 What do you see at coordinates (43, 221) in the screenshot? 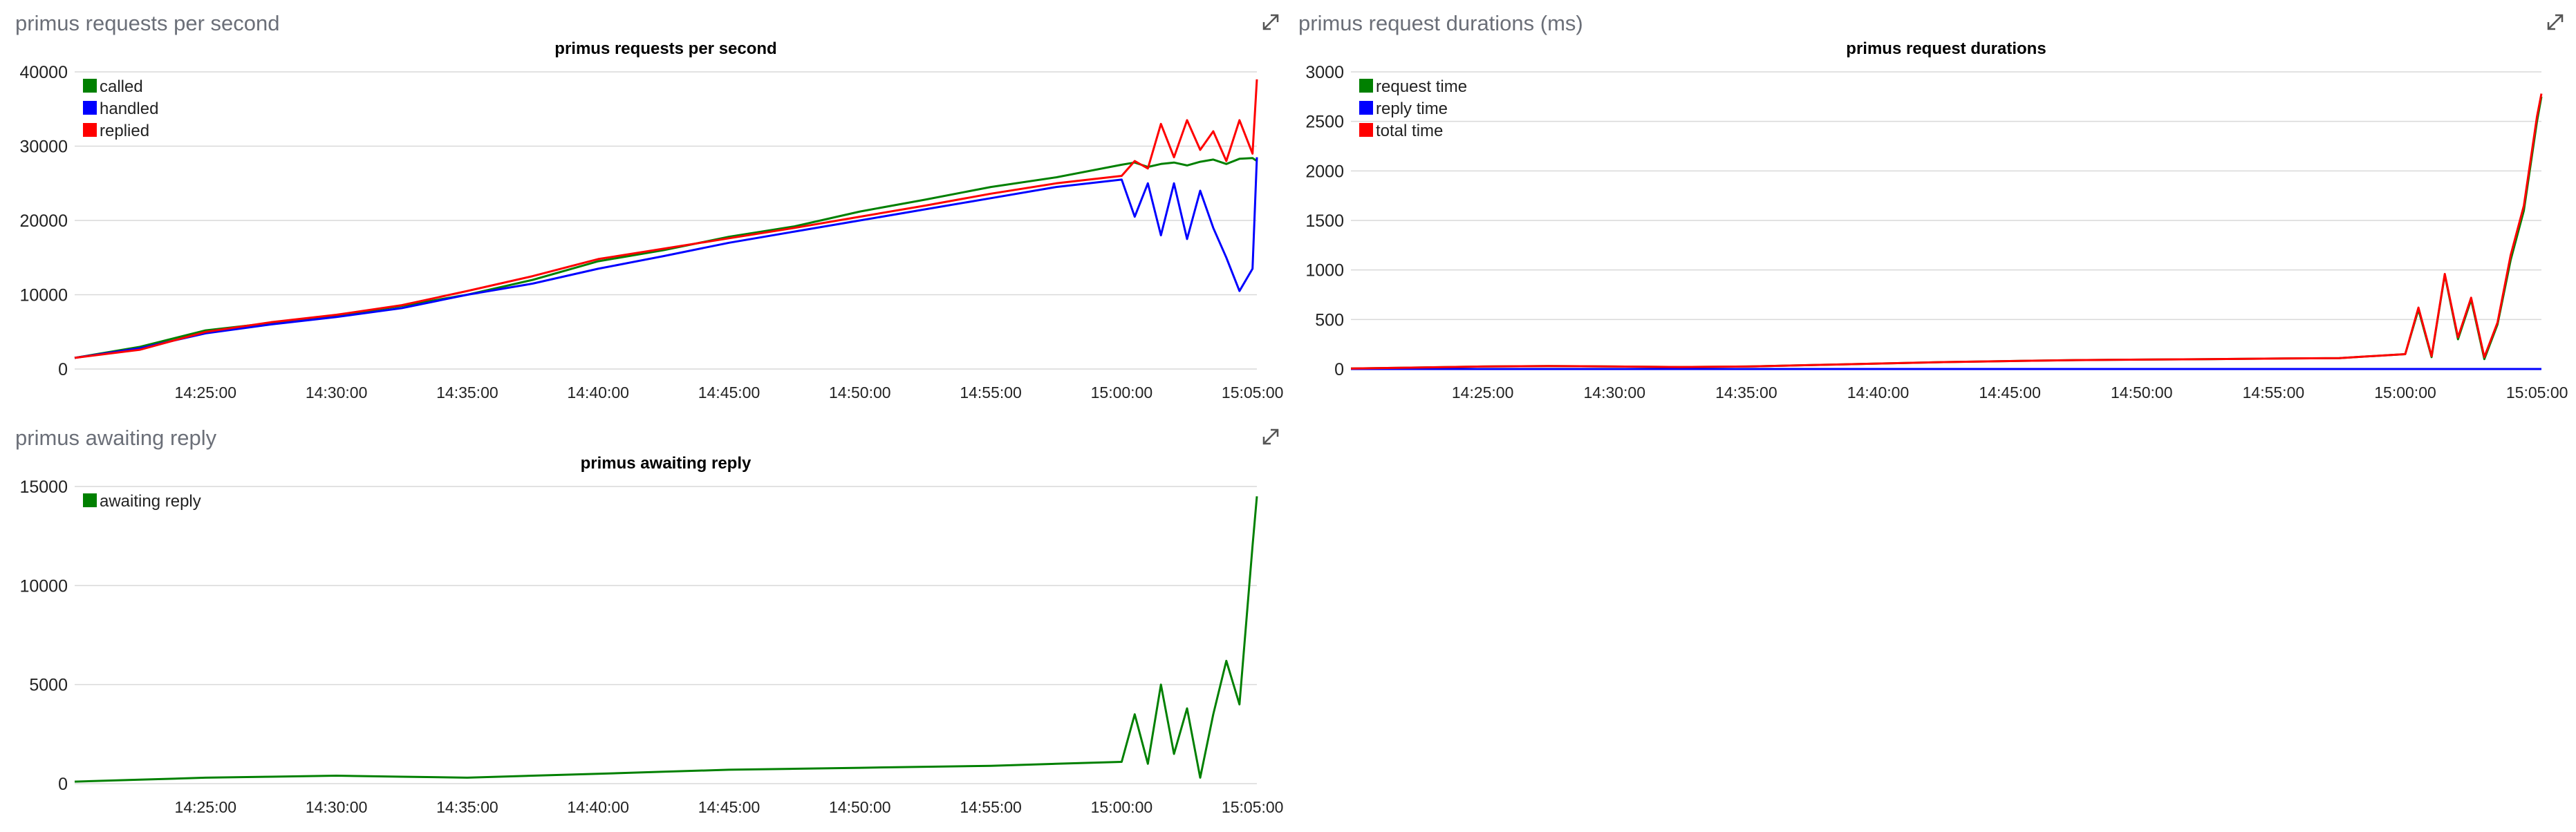
I see `y-tick-label: 20000` at bounding box center [43, 221].